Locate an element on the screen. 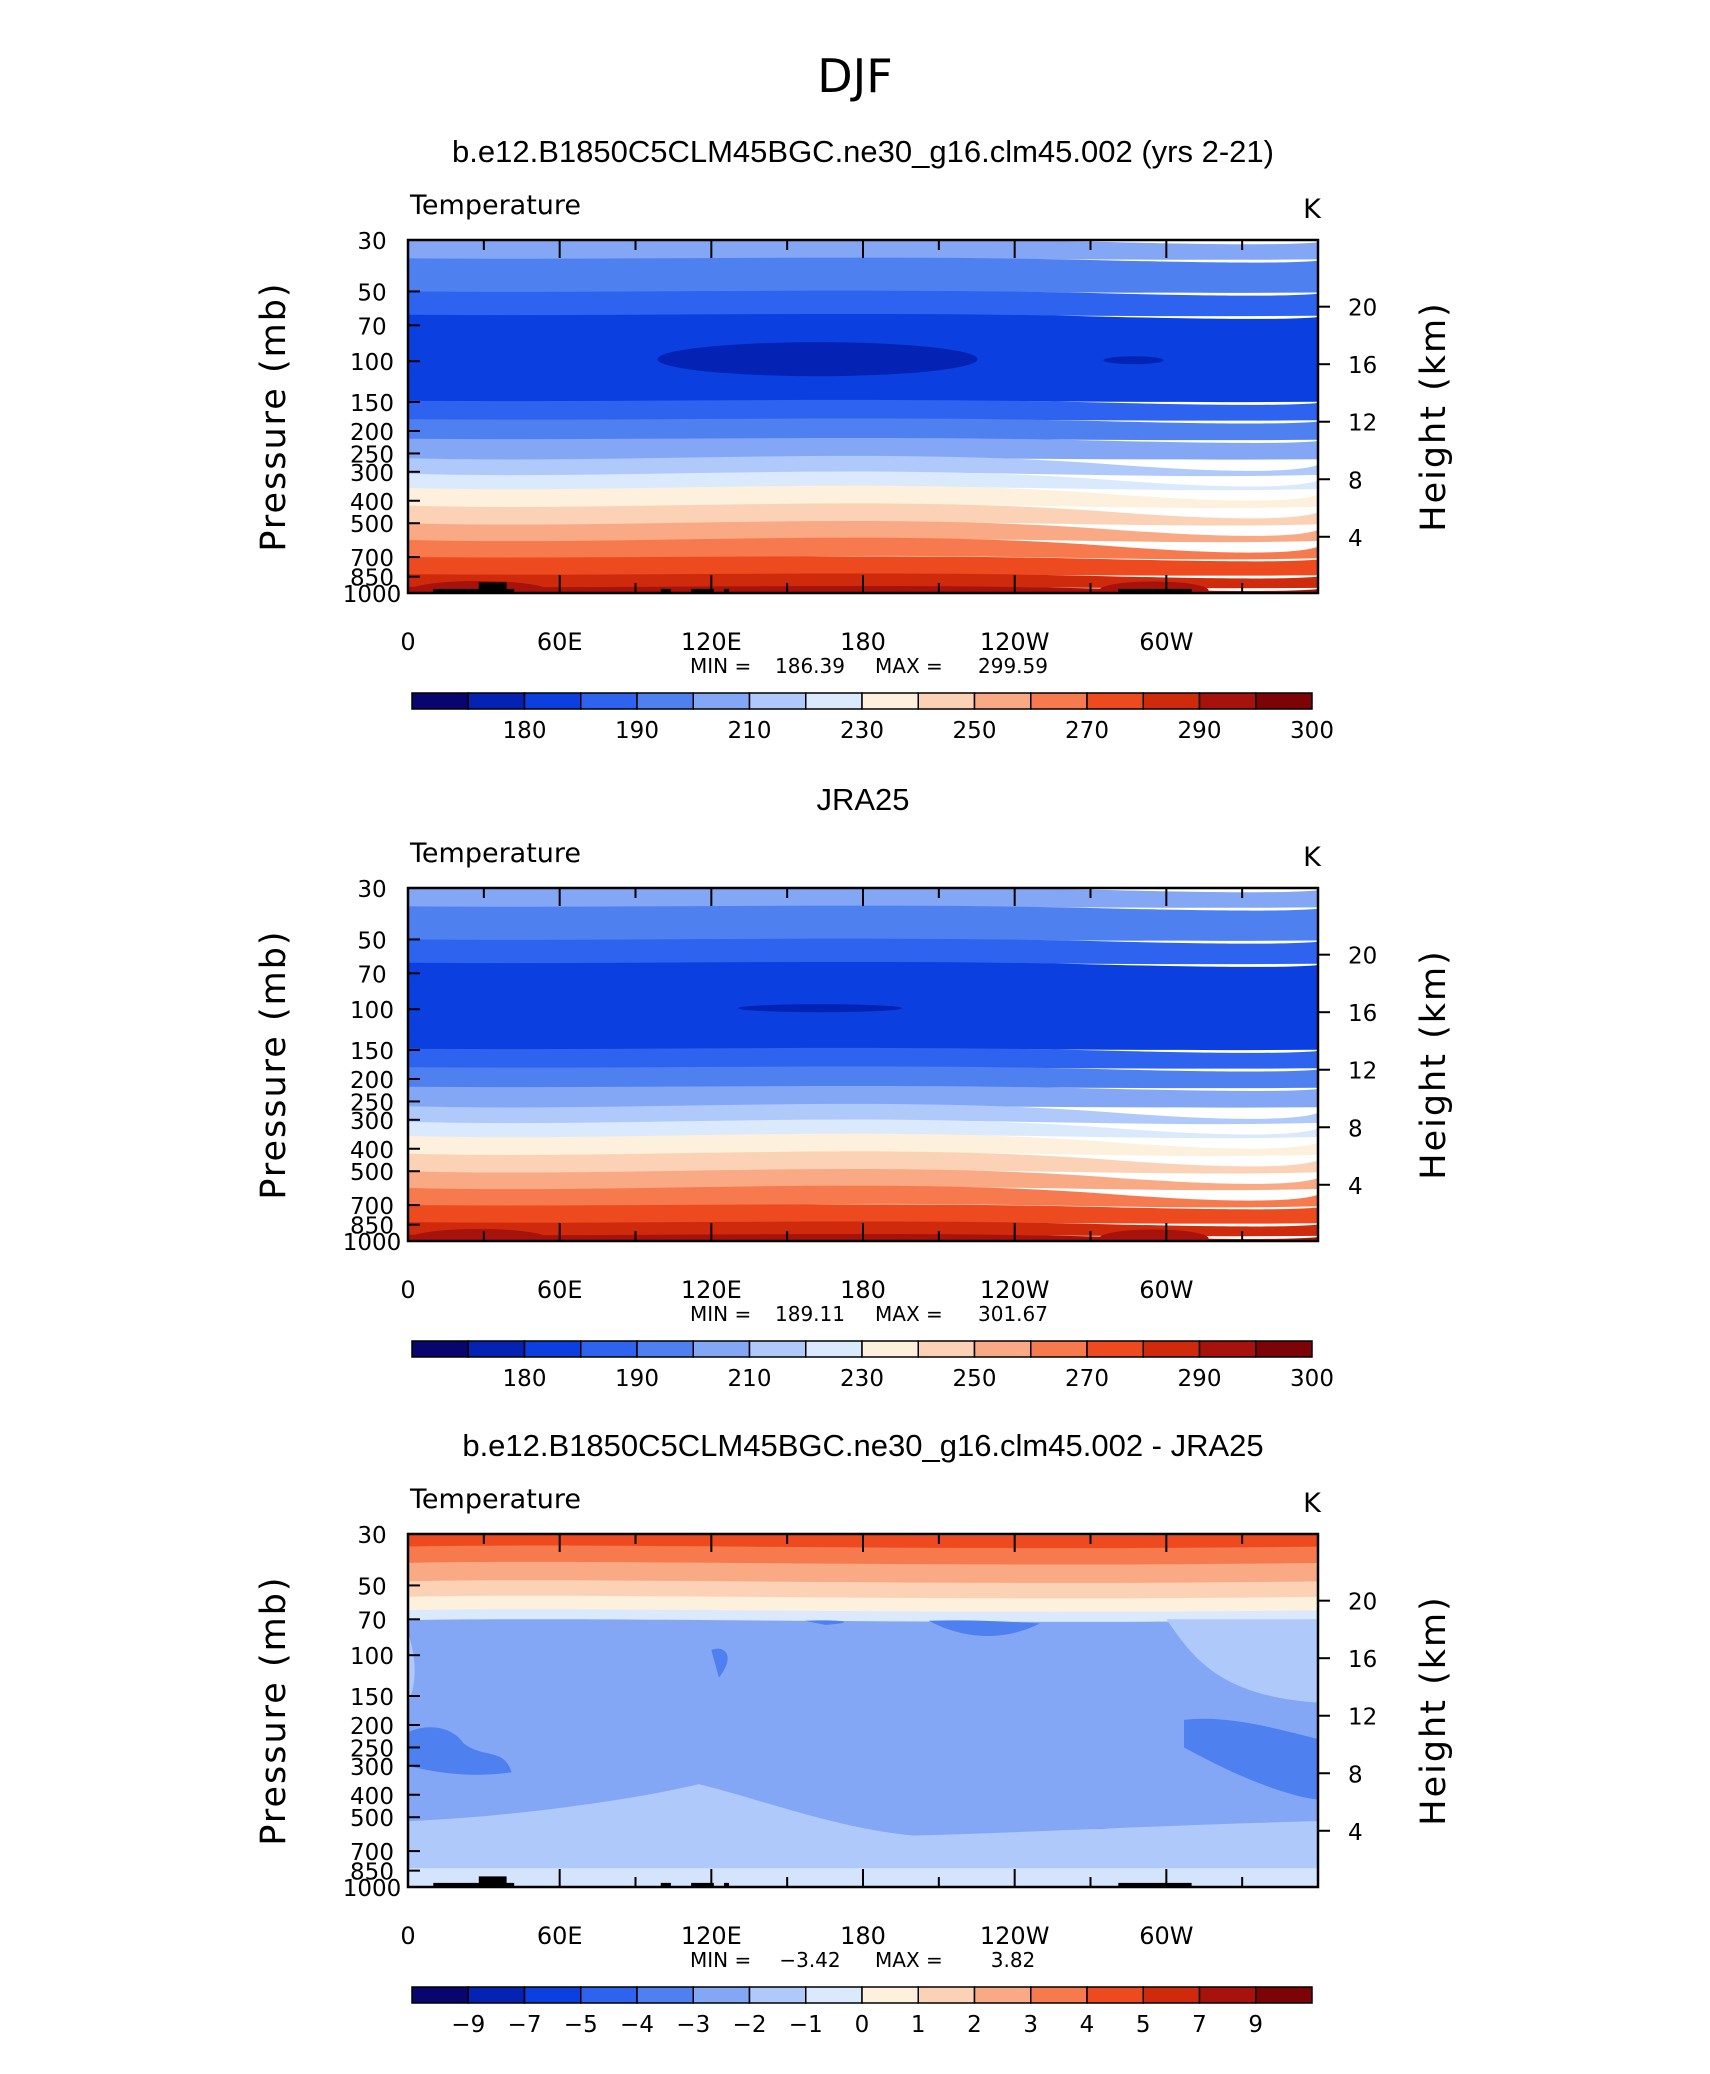 This screenshot has width=1710, height=2074. y-tick-label: 300 is located at coordinates (372, 1122).